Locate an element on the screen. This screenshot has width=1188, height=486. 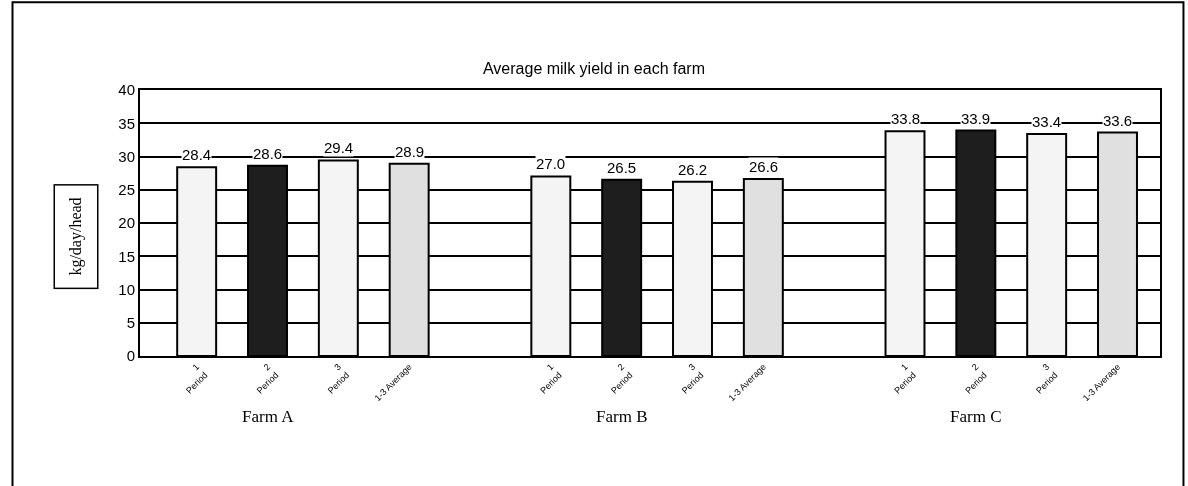
y-tick-label: 40 is located at coordinates (126, 90).